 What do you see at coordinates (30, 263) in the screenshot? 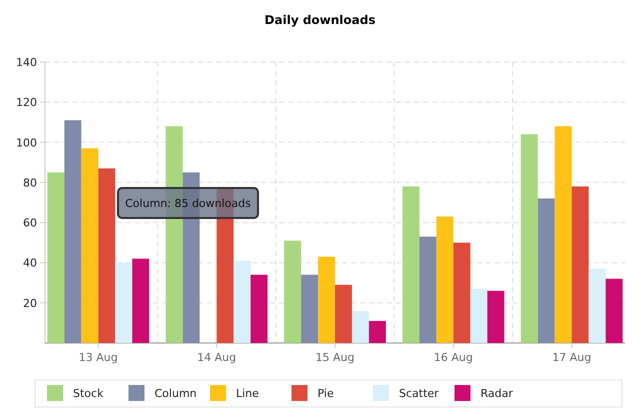
I see `y-tick-label: 40` at bounding box center [30, 263].